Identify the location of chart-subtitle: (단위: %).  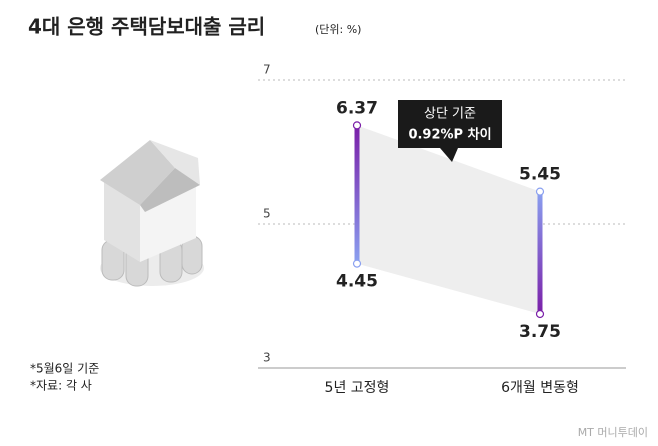
(338, 29).